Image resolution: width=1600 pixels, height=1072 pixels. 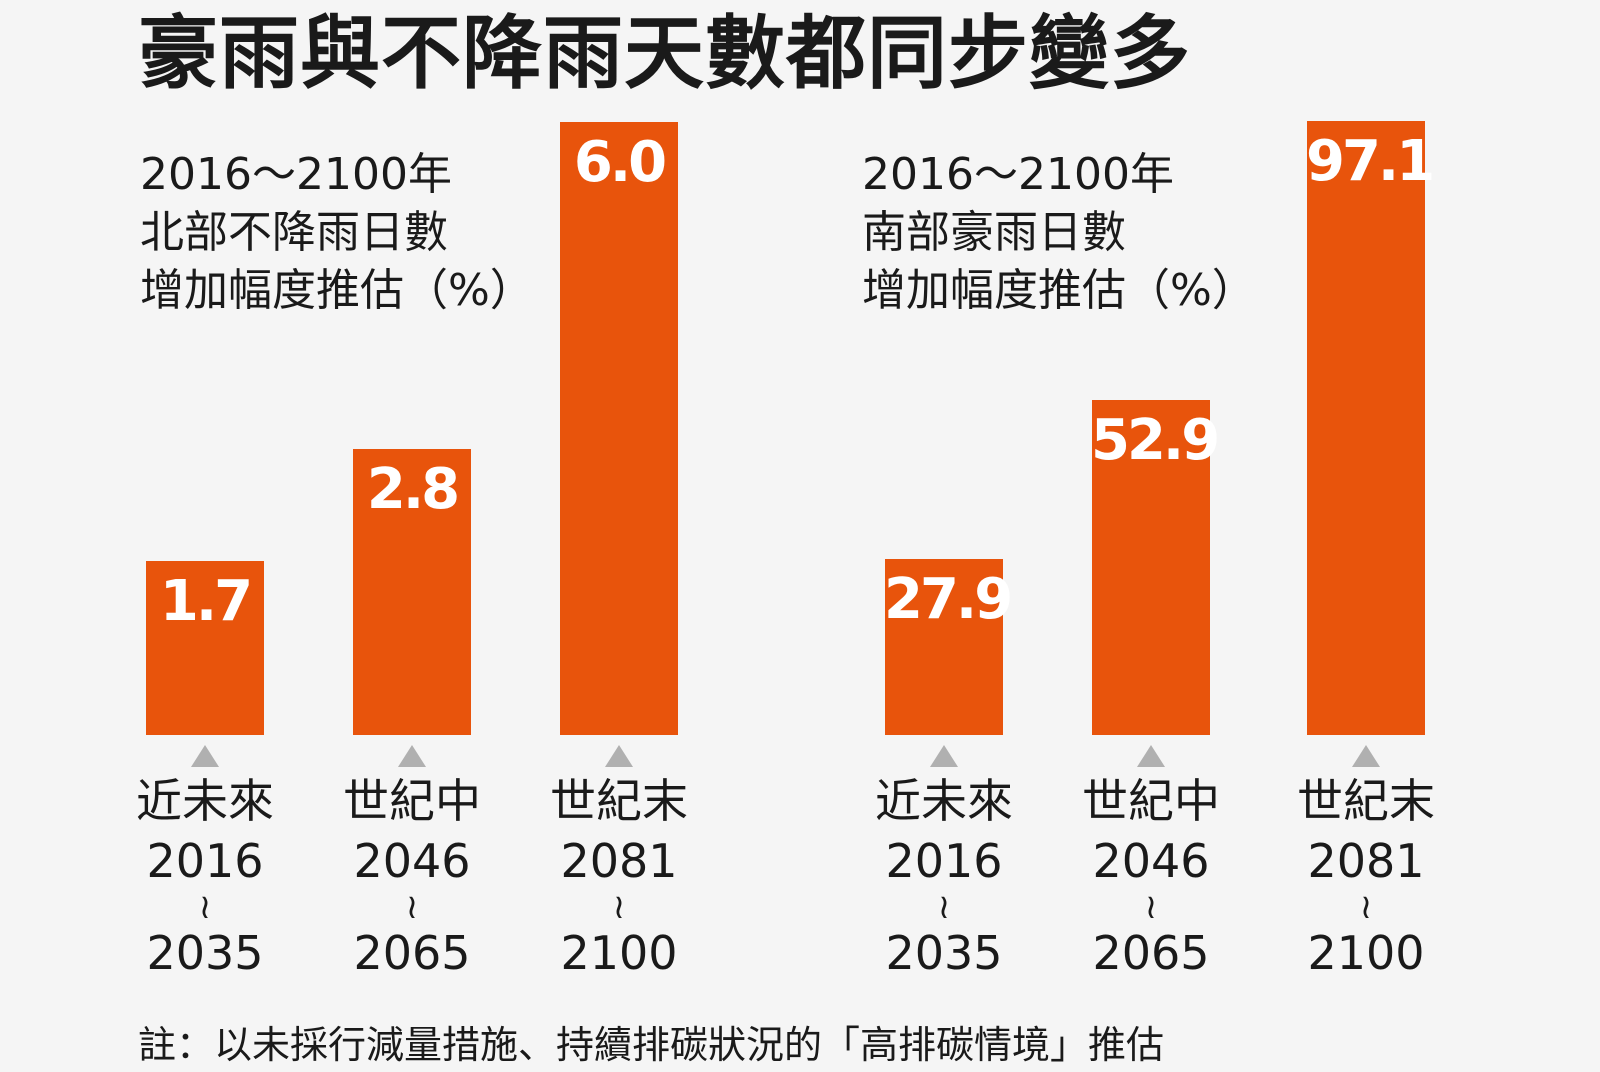 What do you see at coordinates (651, 1045) in the screenshot?
I see `footnote: 註：以未採行減量措施、持續排碳狀況的「高排碳情境」推估` at bounding box center [651, 1045].